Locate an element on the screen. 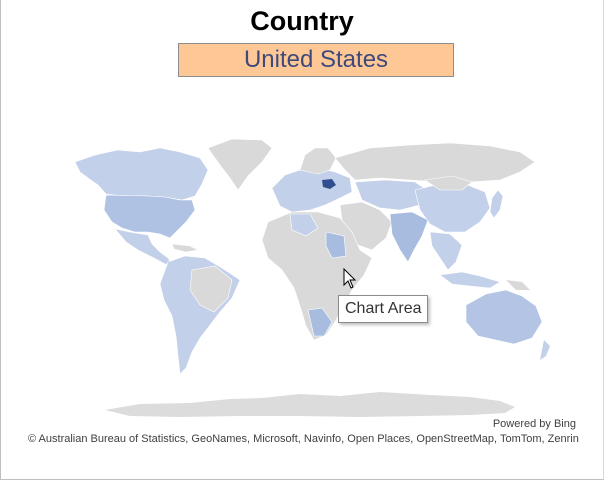 The height and width of the screenshot is (481, 604). chart-title: Country is located at coordinates (302, 21).